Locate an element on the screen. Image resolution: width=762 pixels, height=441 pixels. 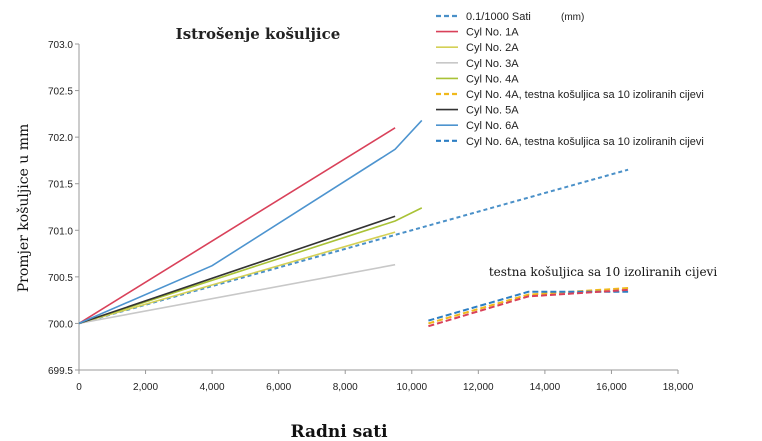
legend-label-2: Cyl No. 2A is located at coordinates (492, 48).